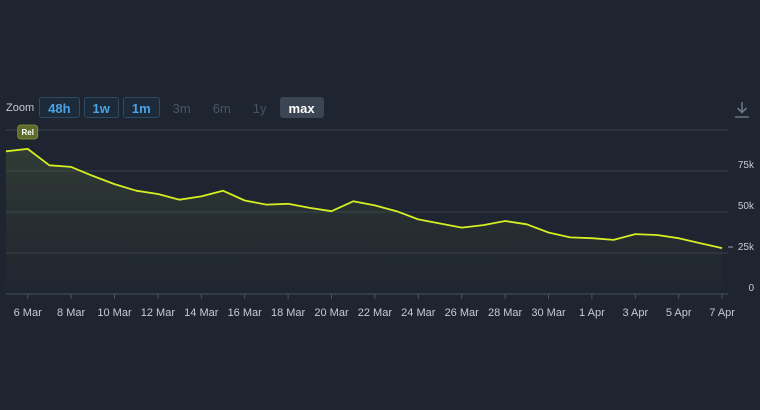  I want to click on zoom-3m-button: 3m, so click(181, 108).